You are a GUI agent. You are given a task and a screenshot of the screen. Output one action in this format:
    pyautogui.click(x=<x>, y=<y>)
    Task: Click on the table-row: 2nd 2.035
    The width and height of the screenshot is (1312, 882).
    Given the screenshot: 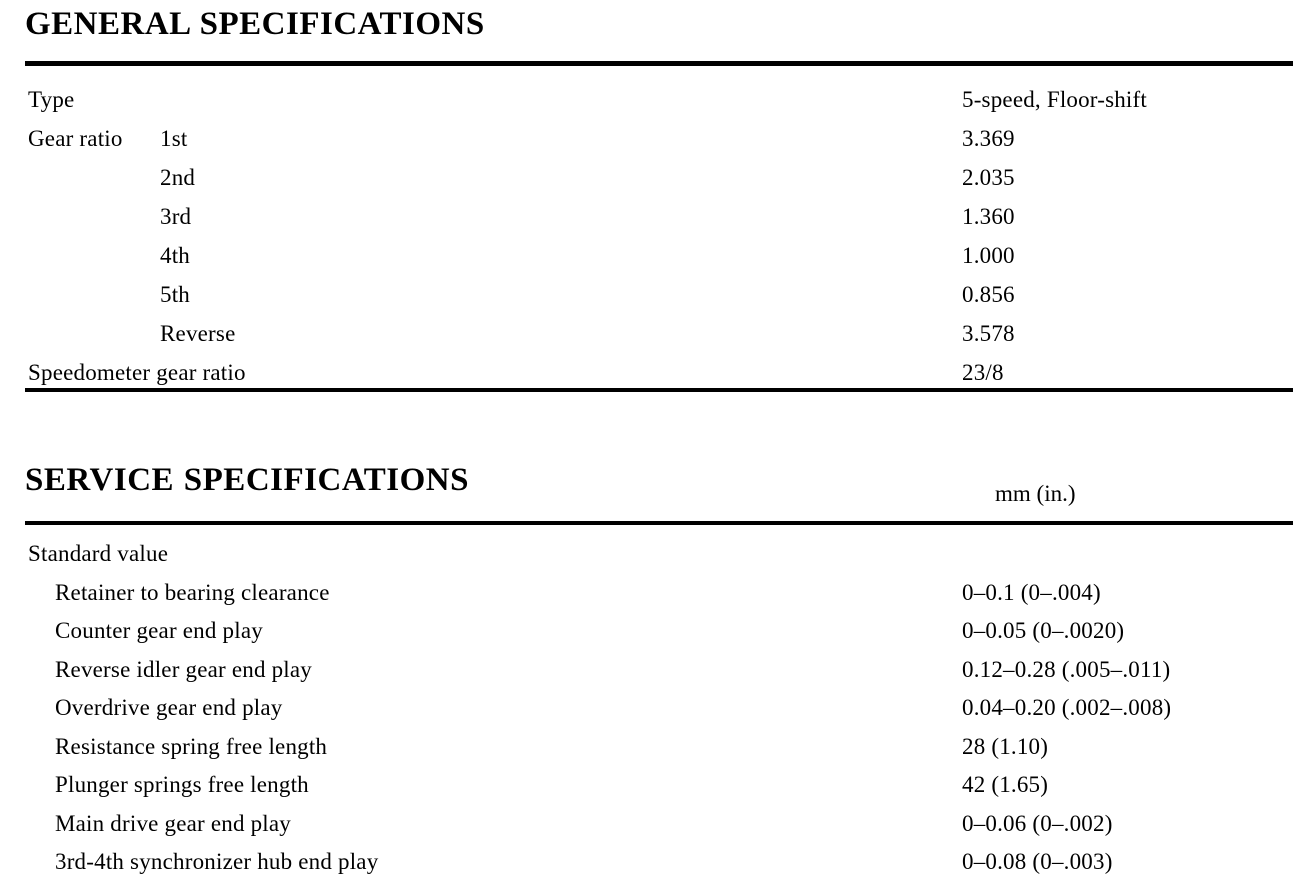 What is the action you would take?
    pyautogui.click(x=660, y=177)
    